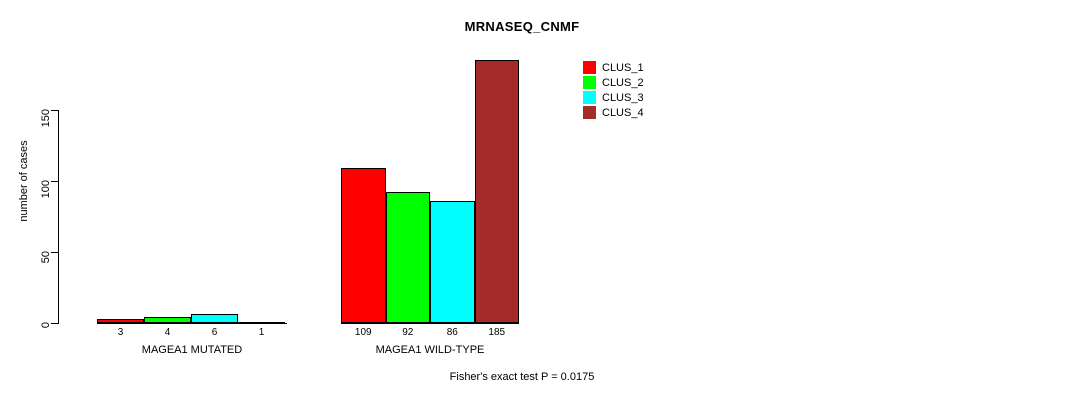 This screenshot has width=1090, height=400. Describe the element at coordinates (24, 181) in the screenshot. I see `y-axis-label: number of cases` at that location.